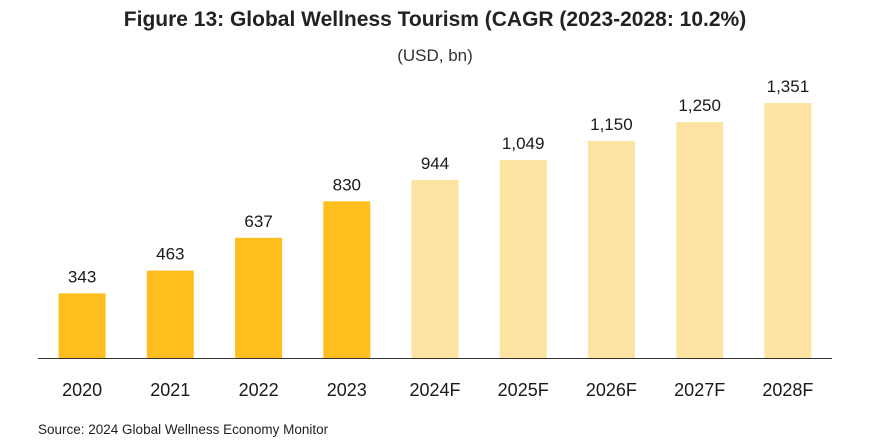 The width and height of the screenshot is (870, 448). I want to click on chart-subtitle: (USD, bn), so click(435, 55).